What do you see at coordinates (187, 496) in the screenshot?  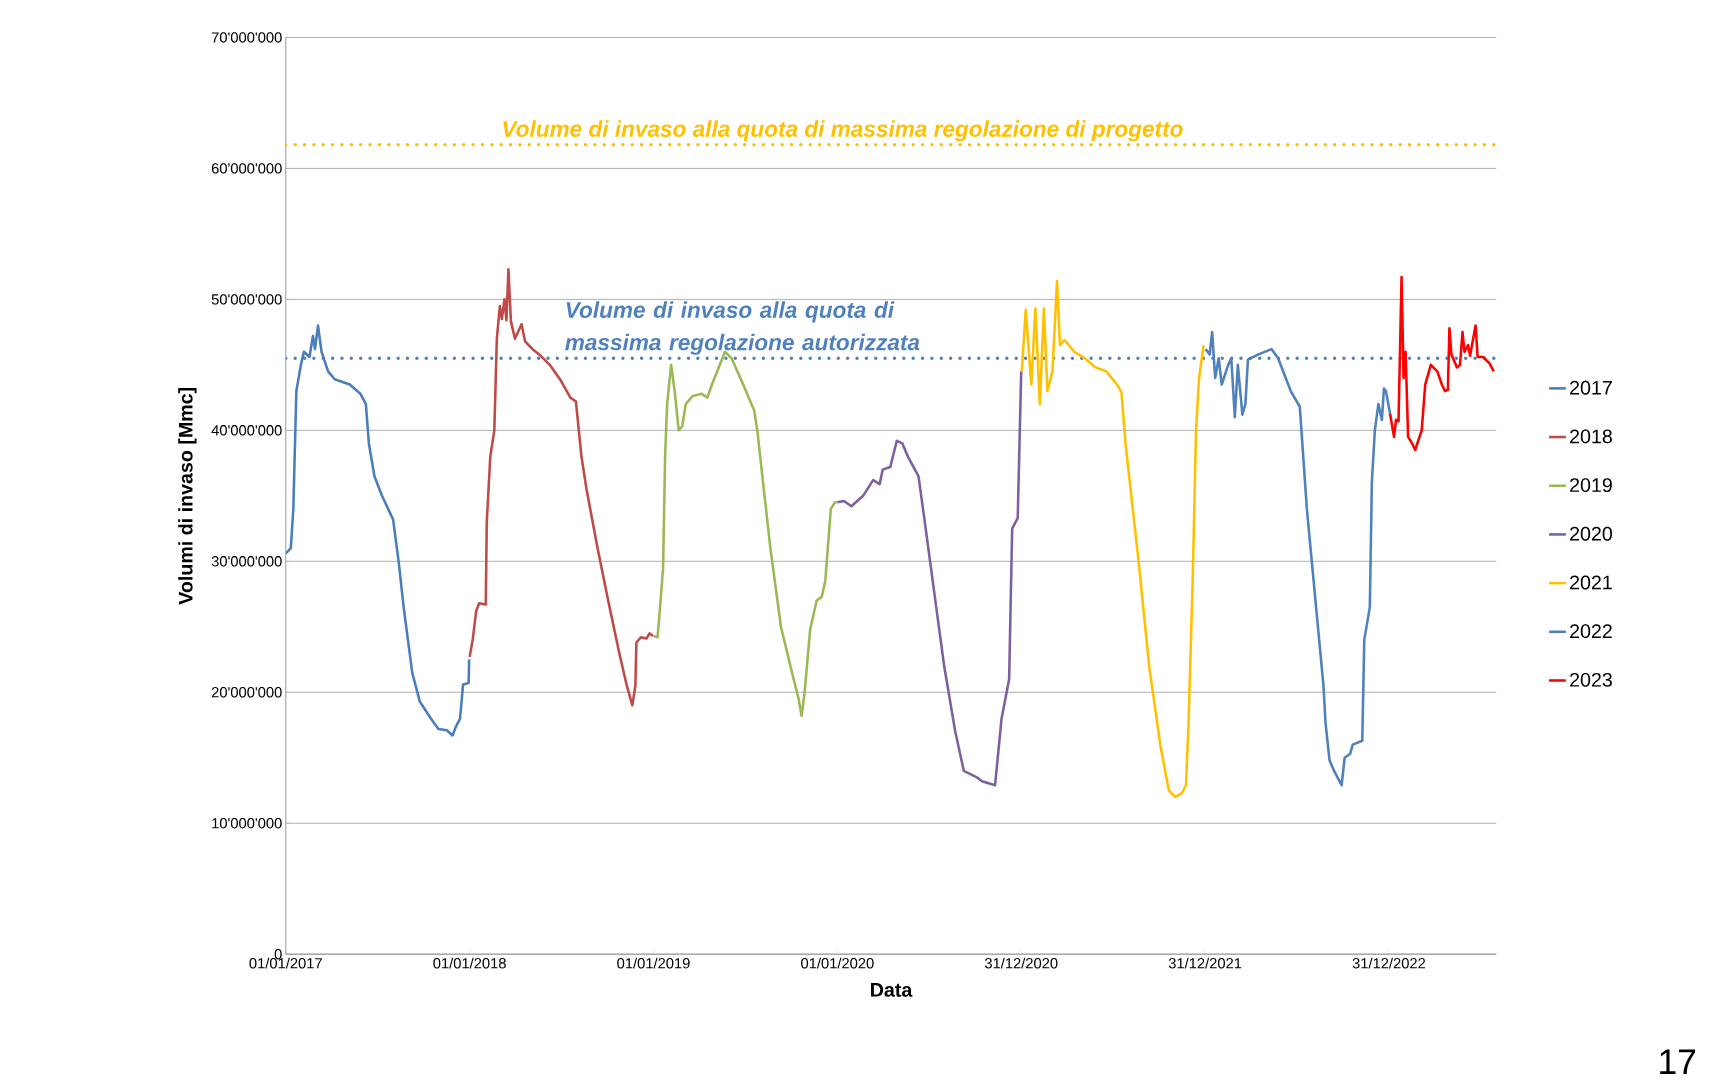 I see `y-axis-title: Volumi di invaso [Mmc]` at bounding box center [187, 496].